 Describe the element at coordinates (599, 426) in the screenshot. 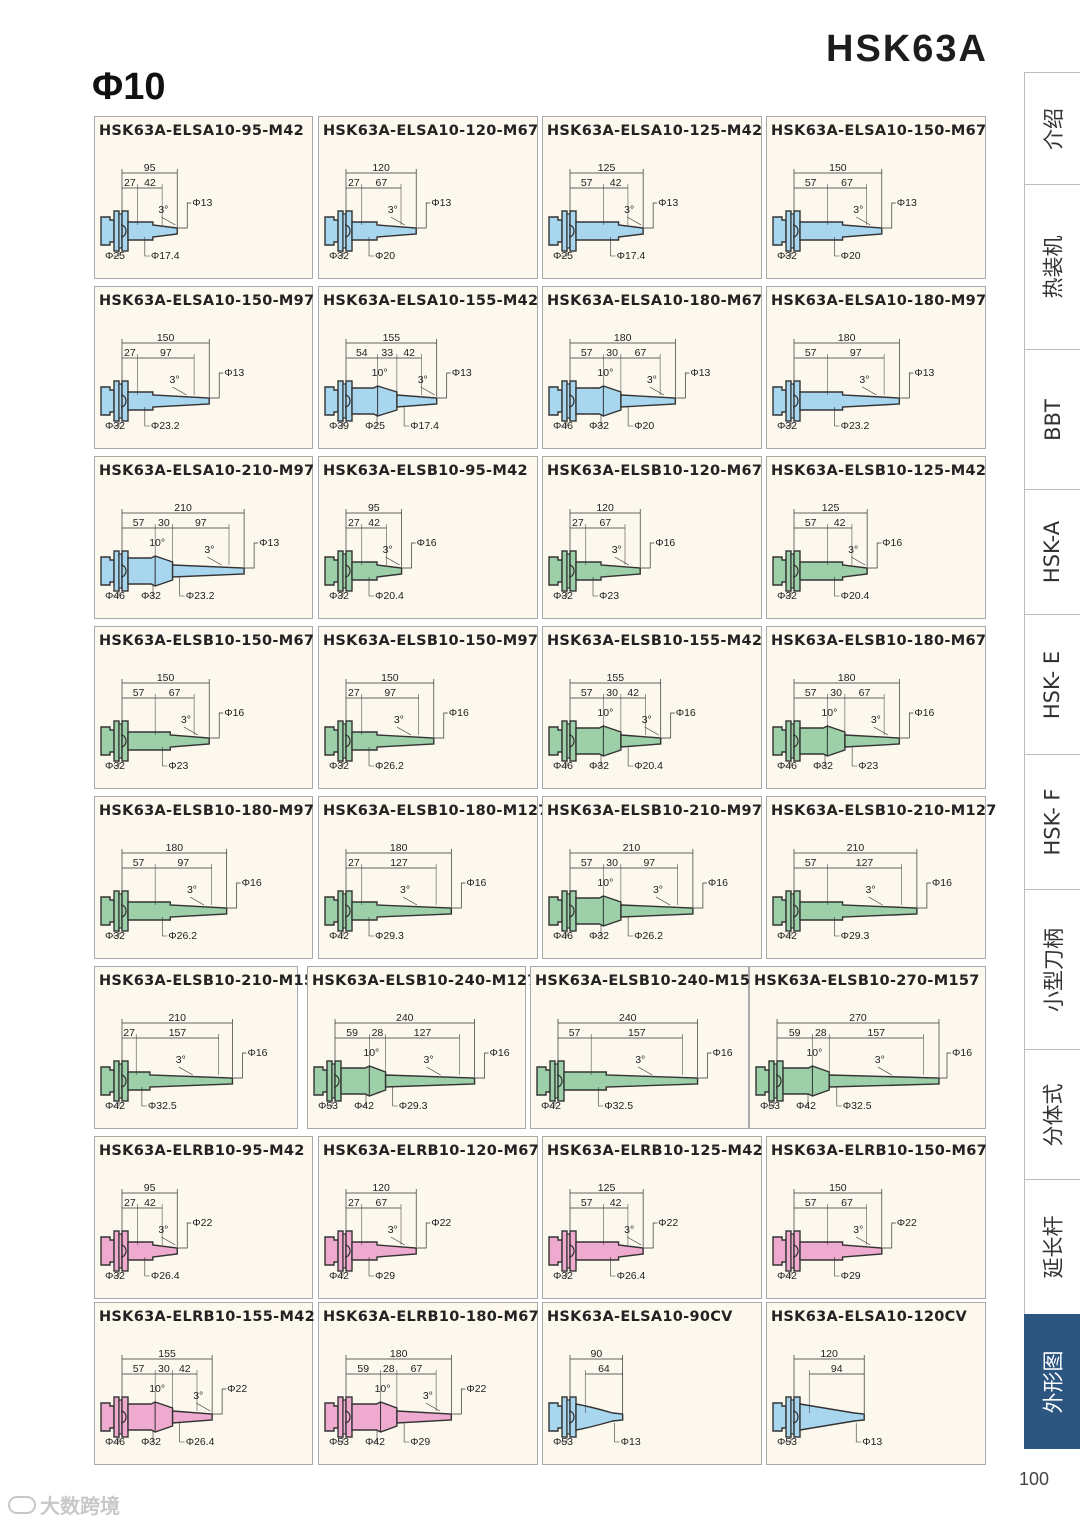

I see `body-diameter-label: Φ32` at that location.